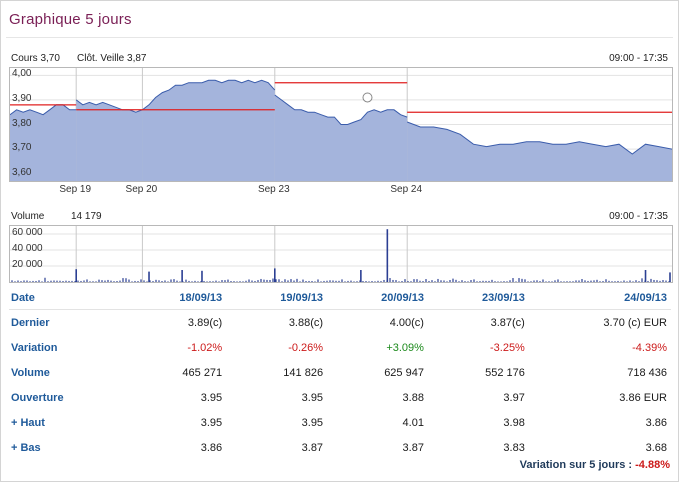 This screenshot has width=679, height=482. What do you see at coordinates (30, 372) in the screenshot?
I see `row-label: Volume` at bounding box center [30, 372].